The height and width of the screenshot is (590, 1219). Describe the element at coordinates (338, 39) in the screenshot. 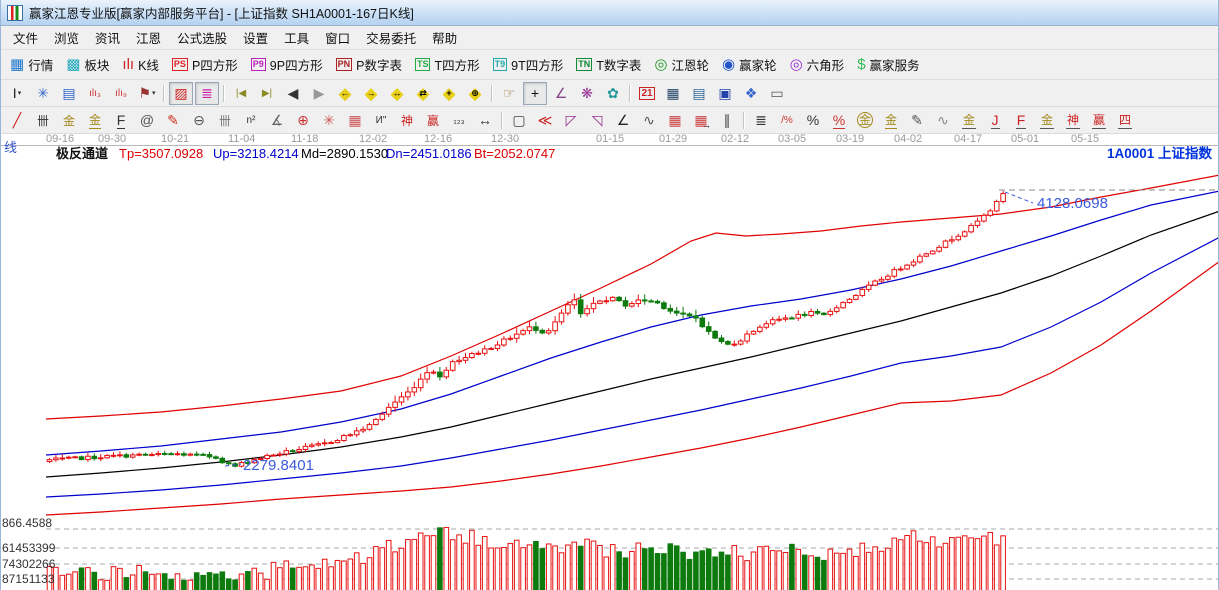

I see `menu-window: 窗口` at that location.